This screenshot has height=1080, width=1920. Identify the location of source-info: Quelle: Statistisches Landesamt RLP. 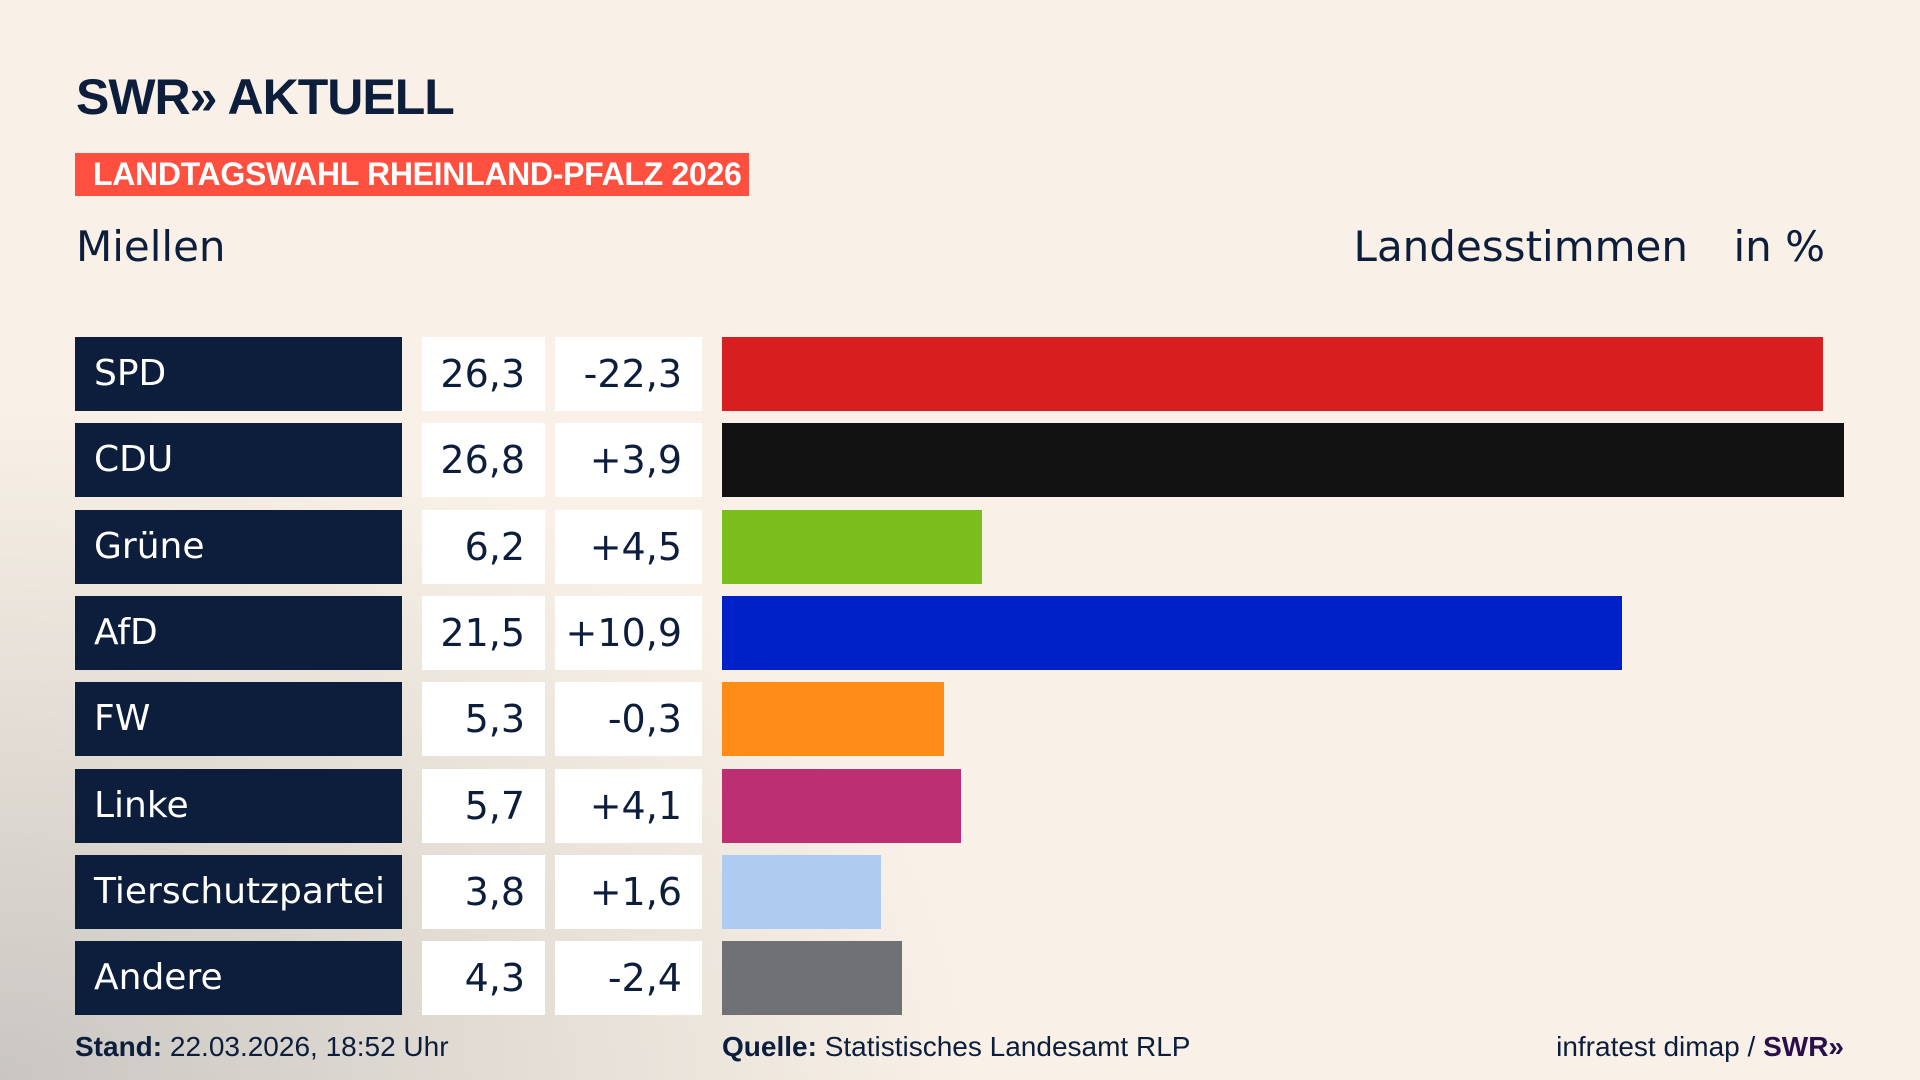
(956, 1047).